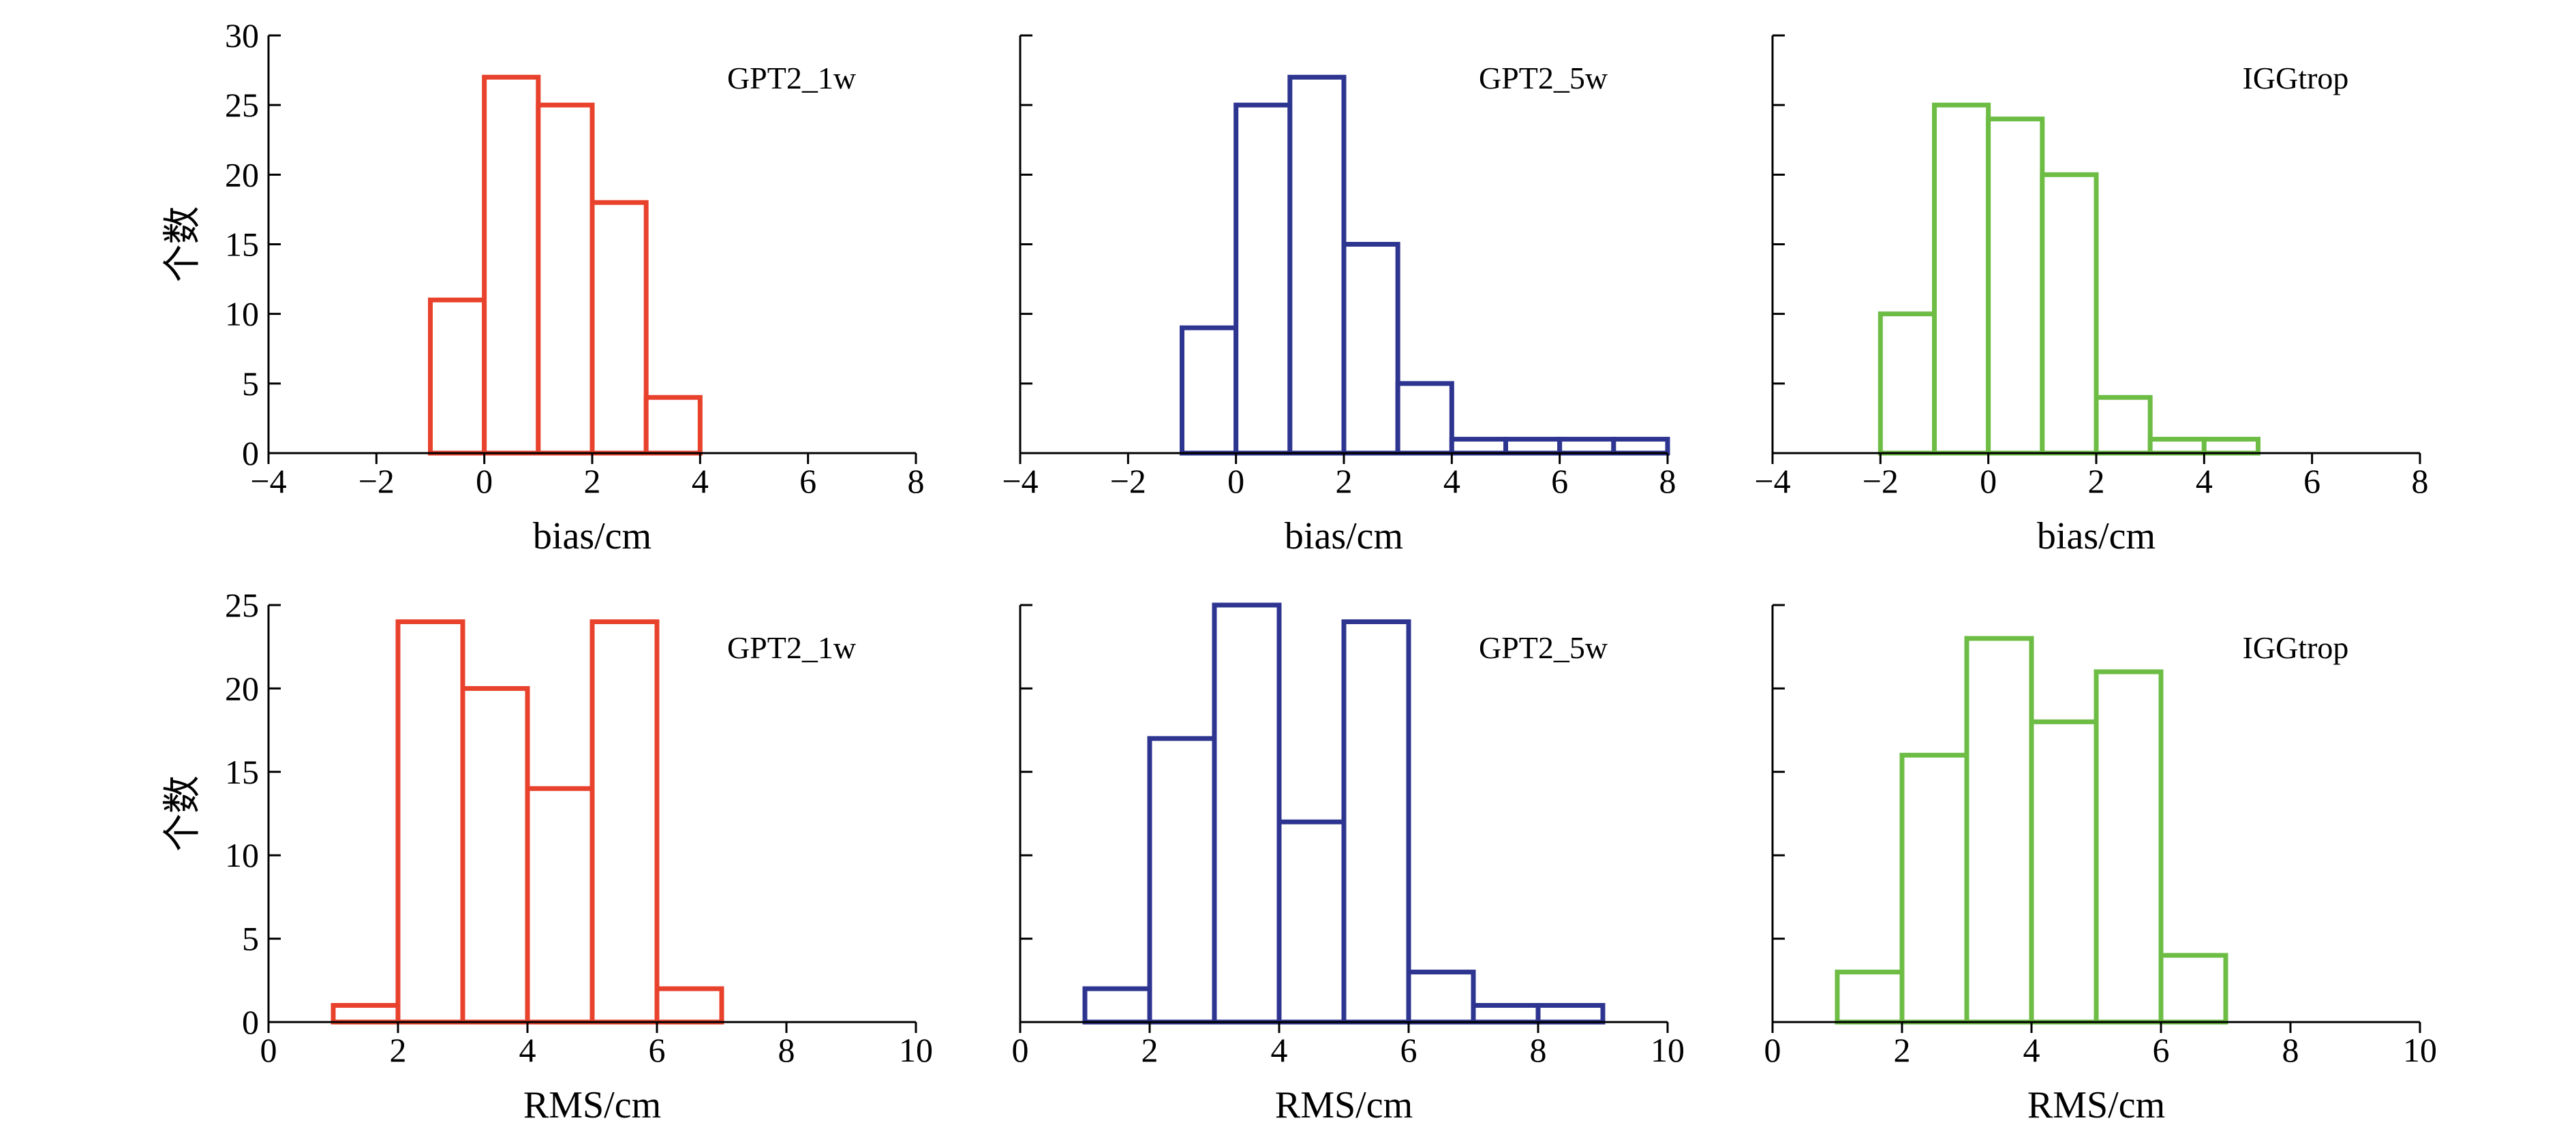  I want to click on histogram-panel-0-1: −4 −2 0 2 4 6 8 bias/cm GPT2_5w, so click(1339, 295).